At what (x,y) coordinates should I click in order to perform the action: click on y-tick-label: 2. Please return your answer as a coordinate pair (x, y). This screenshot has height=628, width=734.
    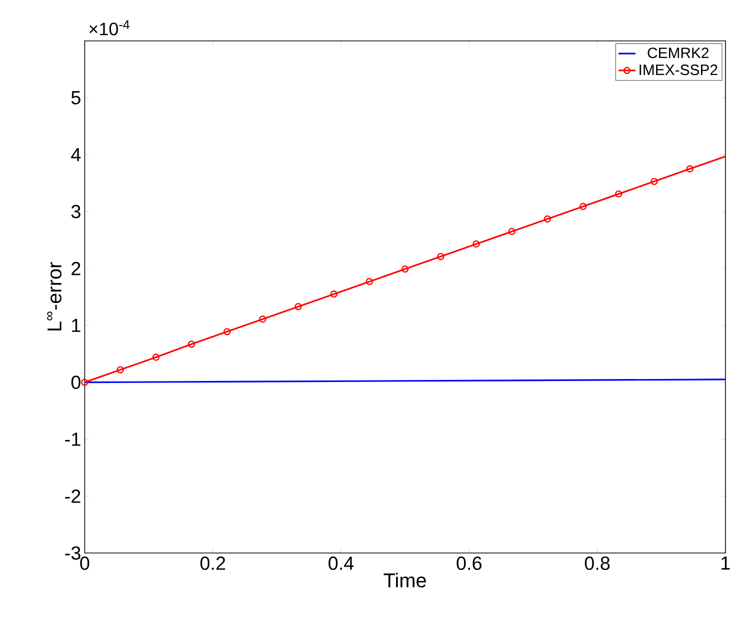
    Looking at the image, I should click on (76, 269).